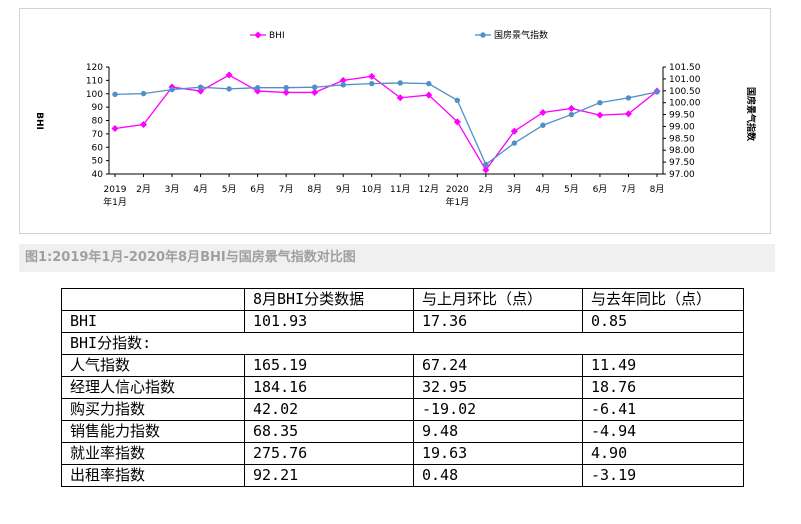  What do you see at coordinates (498, 387) in the screenshot?
I see `table-cell: 32.95` at bounding box center [498, 387].